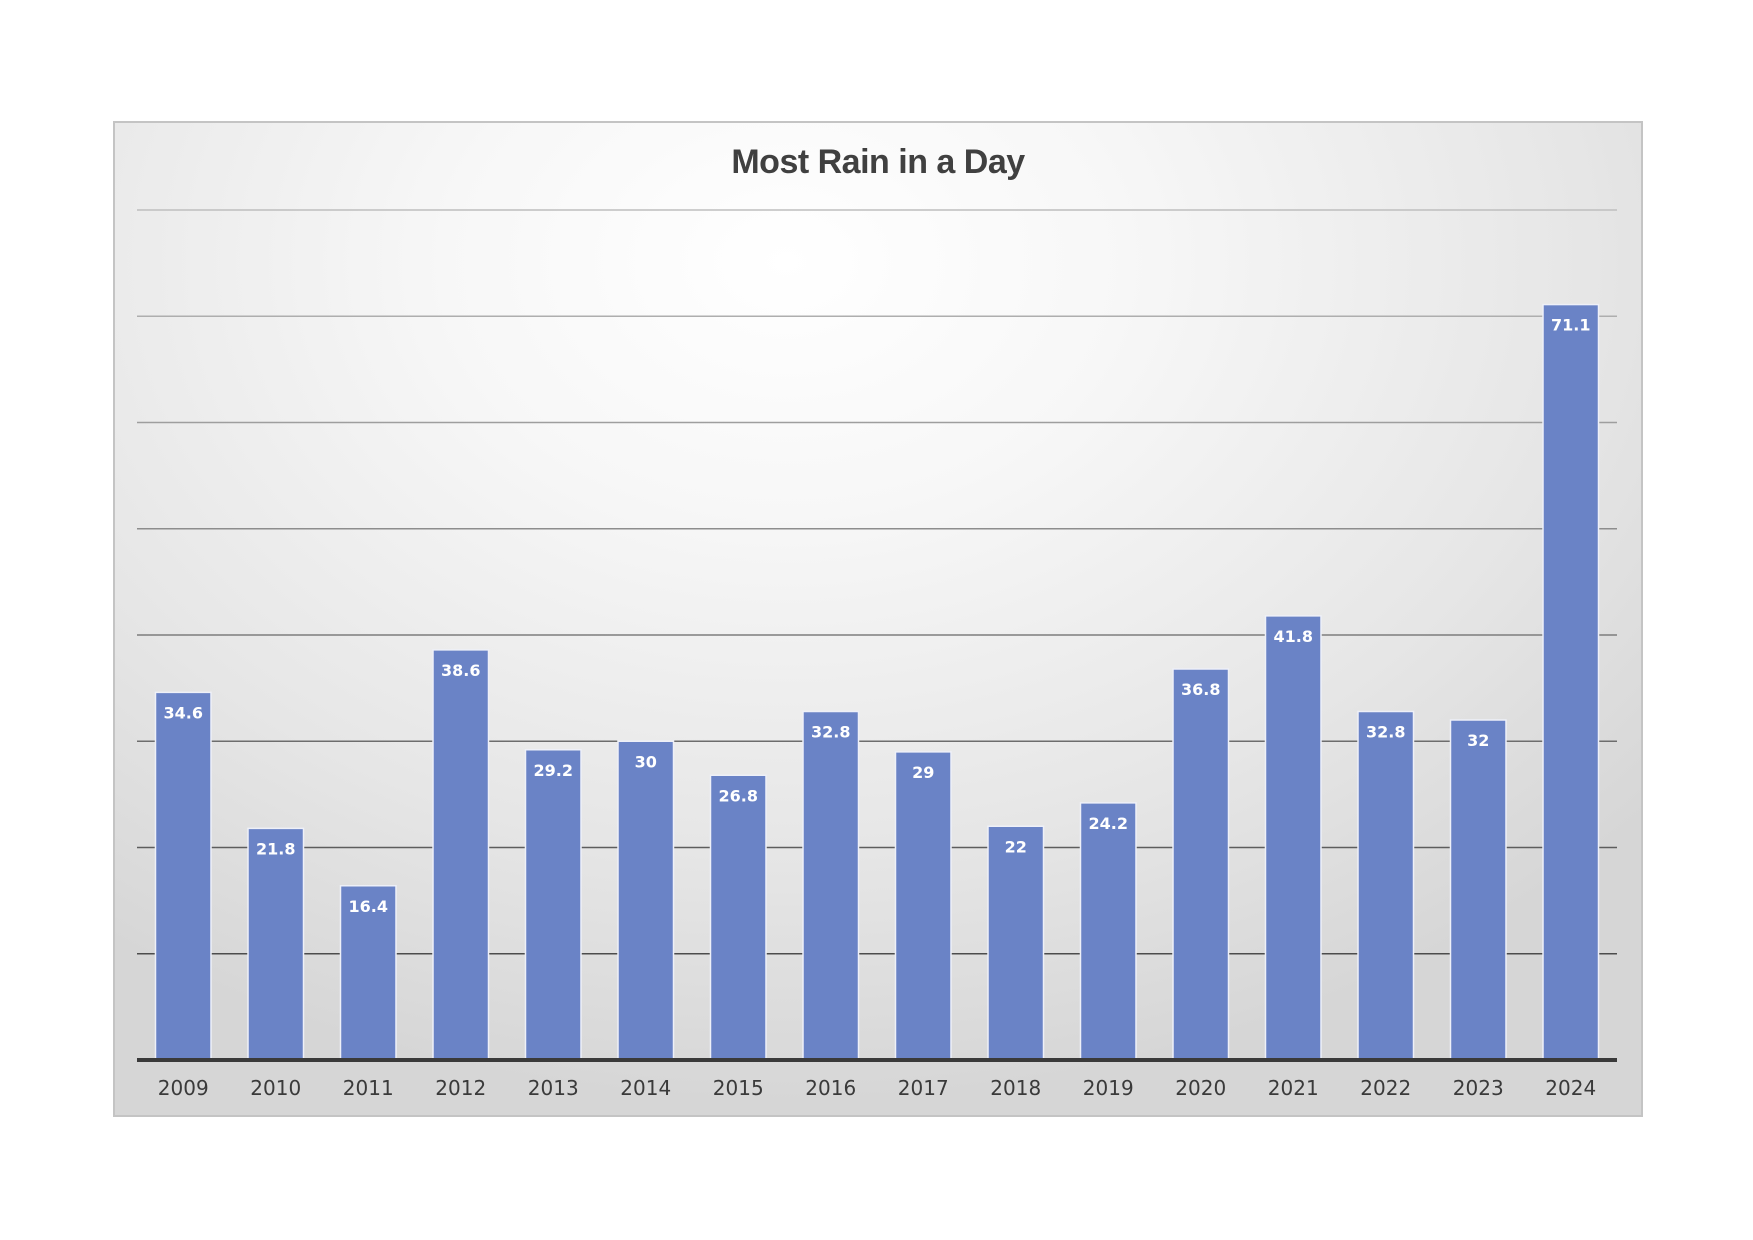 The height and width of the screenshot is (1240, 1753). What do you see at coordinates (1386, 885) in the screenshot?
I see `bar-2022` at bounding box center [1386, 885].